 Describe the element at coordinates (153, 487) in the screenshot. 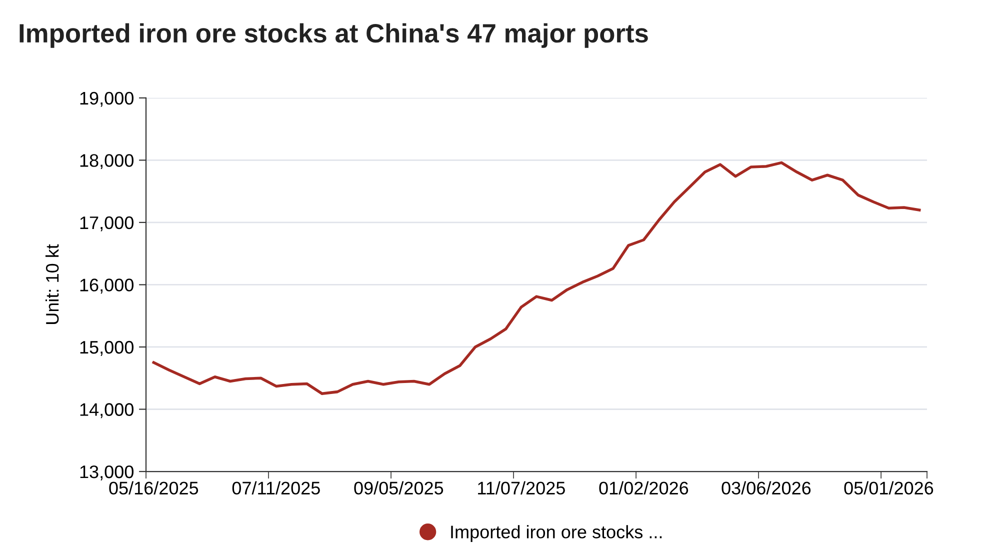

I see `x-tick-label: 05/16/2025` at that location.